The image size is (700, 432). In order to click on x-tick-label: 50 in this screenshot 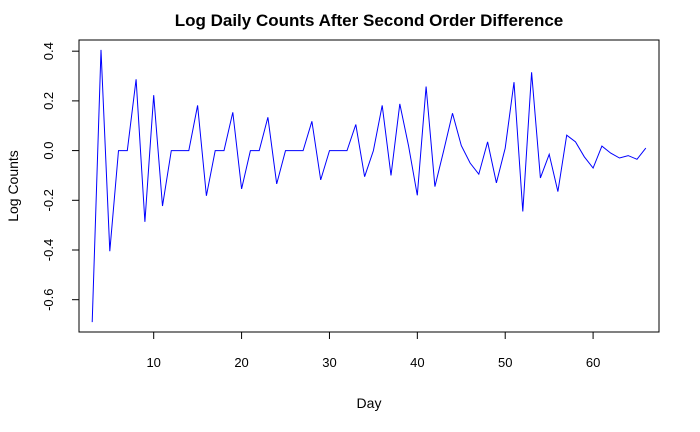, I will do `click(505, 362)`.